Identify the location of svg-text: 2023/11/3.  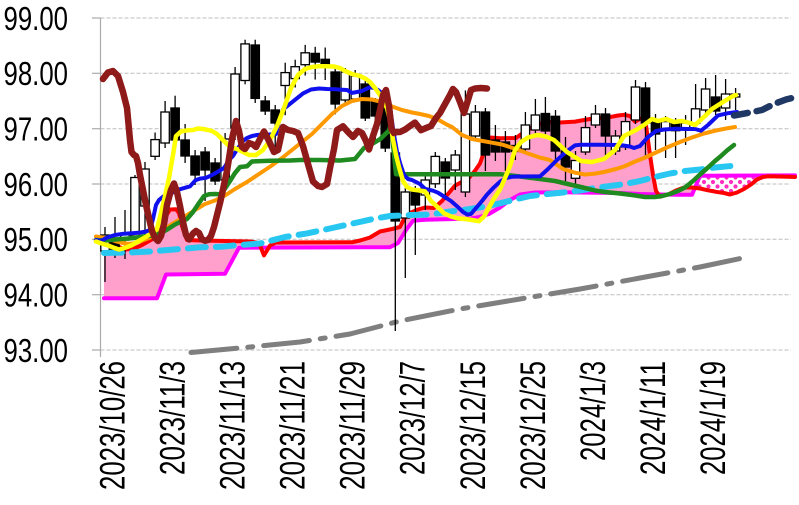
(173, 418).